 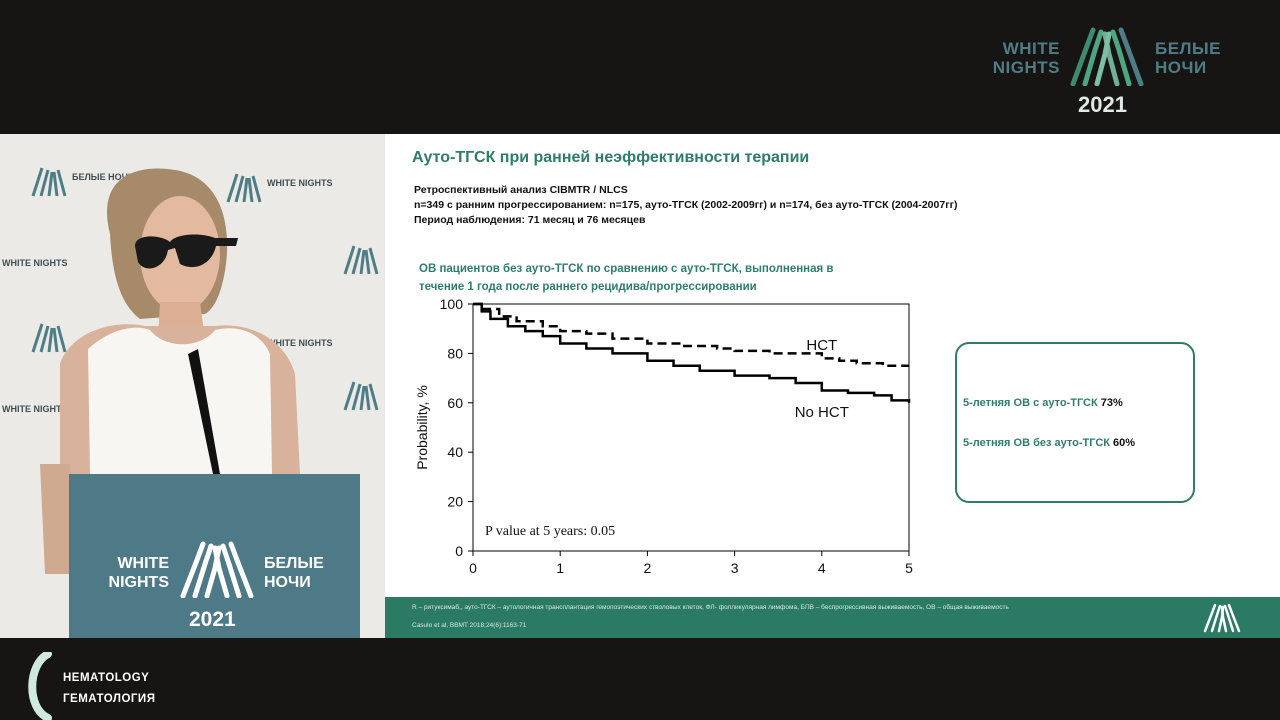 I want to click on series-label: No HCT, so click(x=822, y=412).